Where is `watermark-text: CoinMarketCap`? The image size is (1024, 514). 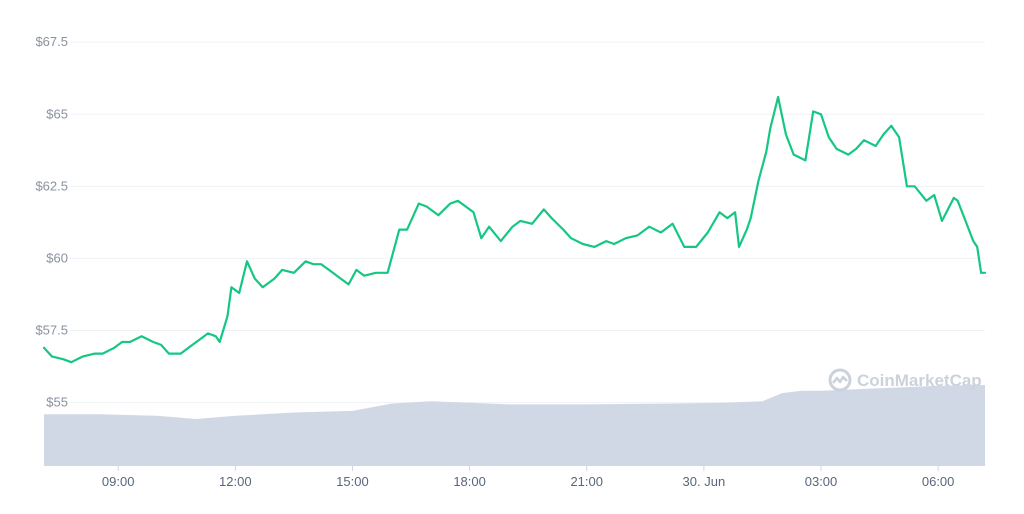 watermark-text: CoinMarketCap is located at coordinates (919, 380).